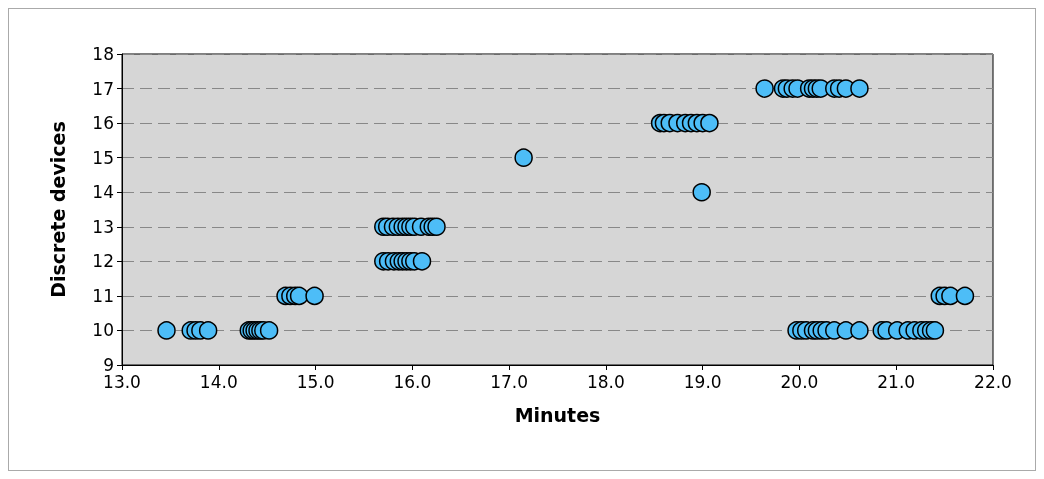 The height and width of the screenshot is (479, 1044). What do you see at coordinates (103, 88) in the screenshot?
I see `y-tick-label: 17` at bounding box center [103, 88].